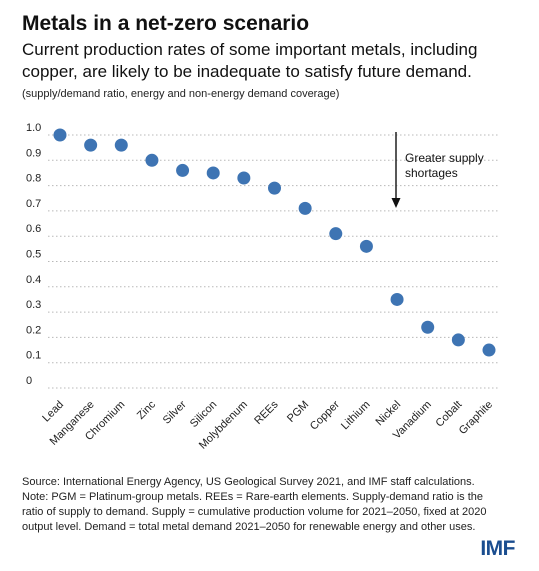 This screenshot has width=539, height=571. What do you see at coordinates (33, 204) in the screenshot?
I see `y-tick-label: 0.7` at bounding box center [33, 204].